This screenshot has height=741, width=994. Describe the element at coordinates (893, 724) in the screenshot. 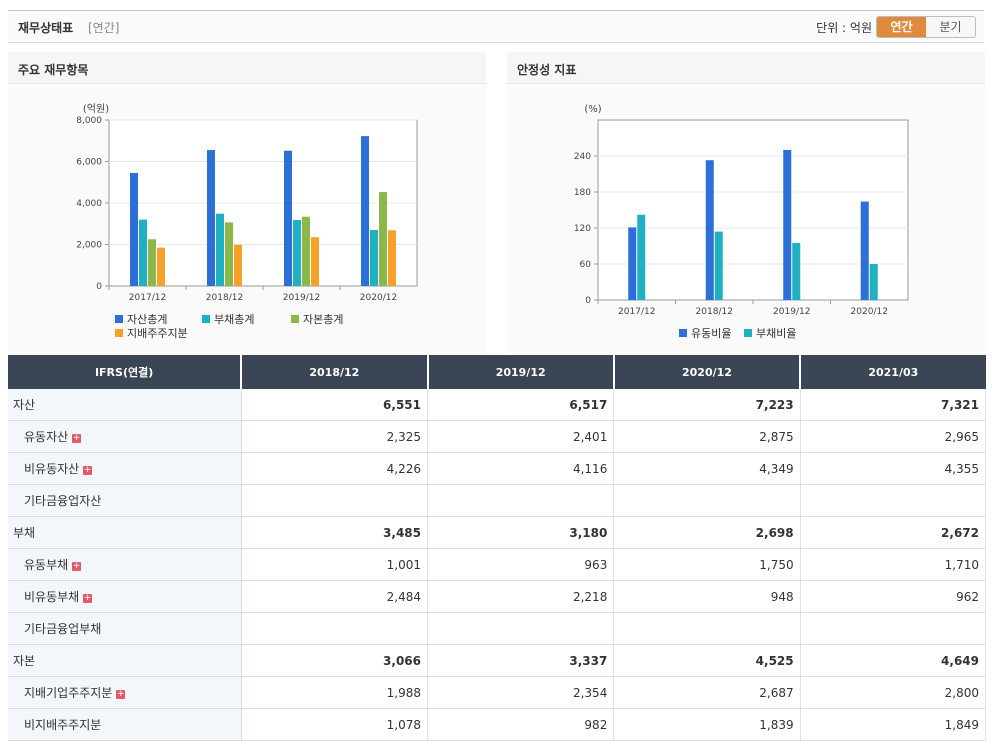

I see `table-cell: 1,849` at that location.